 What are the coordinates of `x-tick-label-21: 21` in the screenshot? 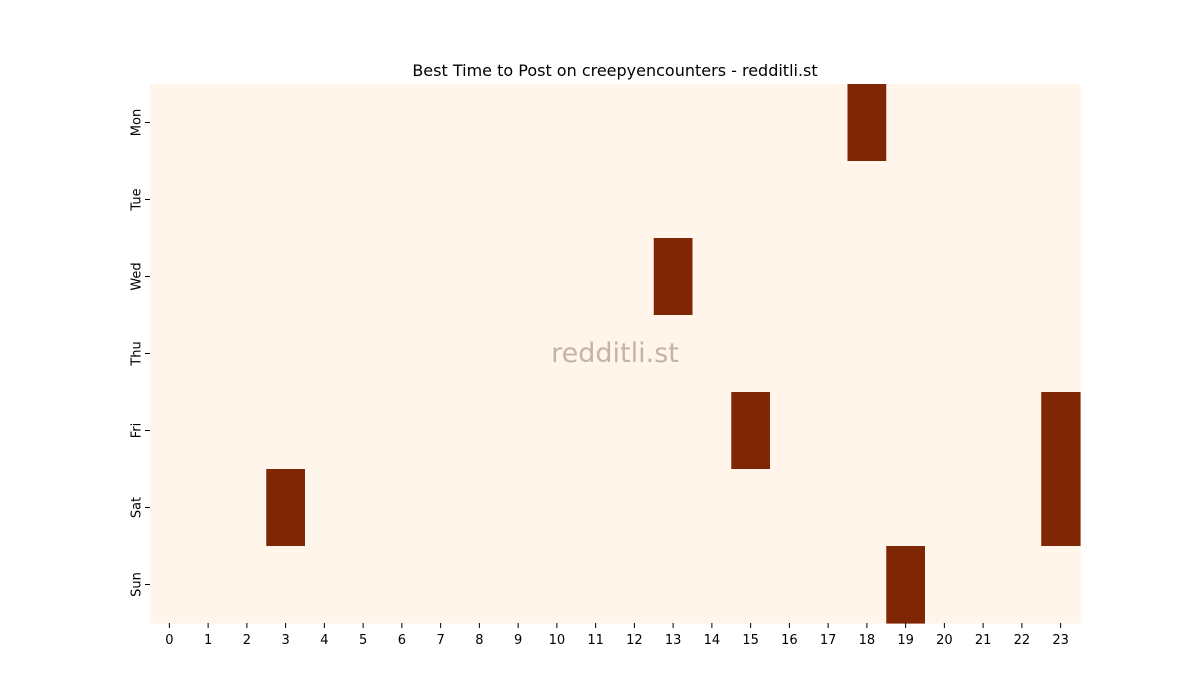 It's located at (983, 640).